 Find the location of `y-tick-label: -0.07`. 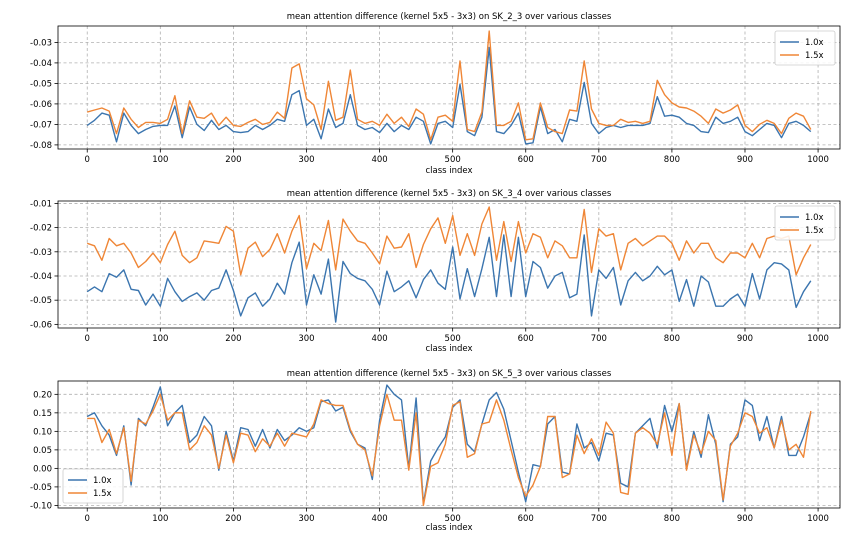

y-tick-label: -0.07 is located at coordinates (41, 125).